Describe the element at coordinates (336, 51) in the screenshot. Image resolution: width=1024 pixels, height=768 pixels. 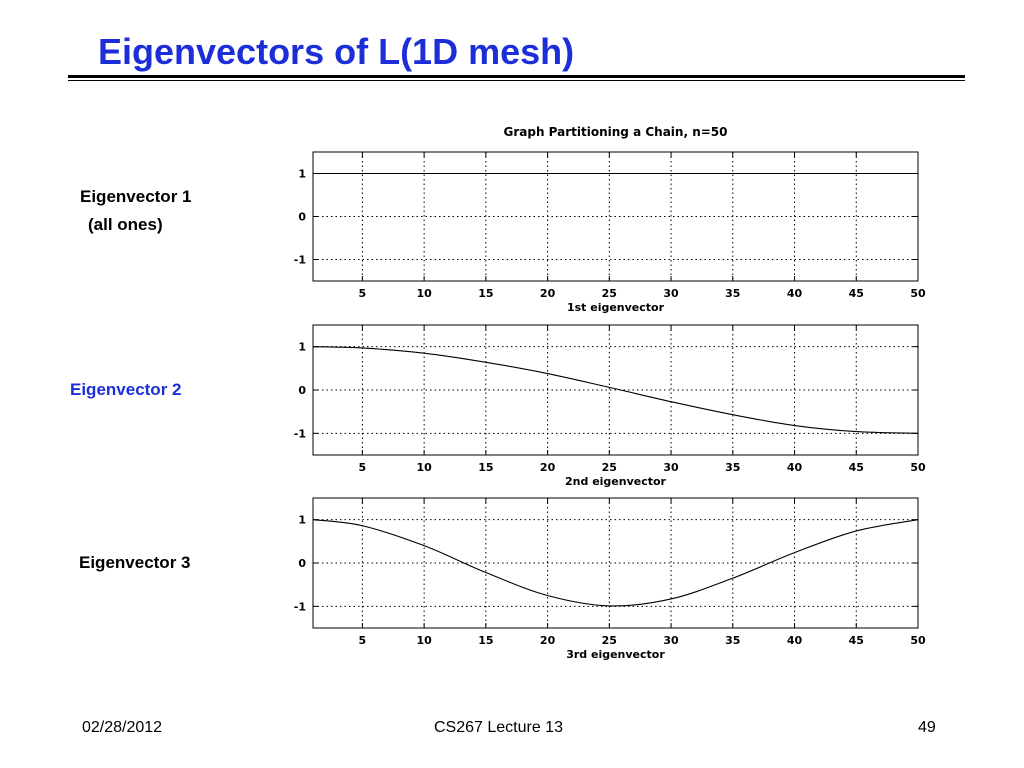
I see `slide-title: Eigenvectors of L(1D mesh)` at that location.